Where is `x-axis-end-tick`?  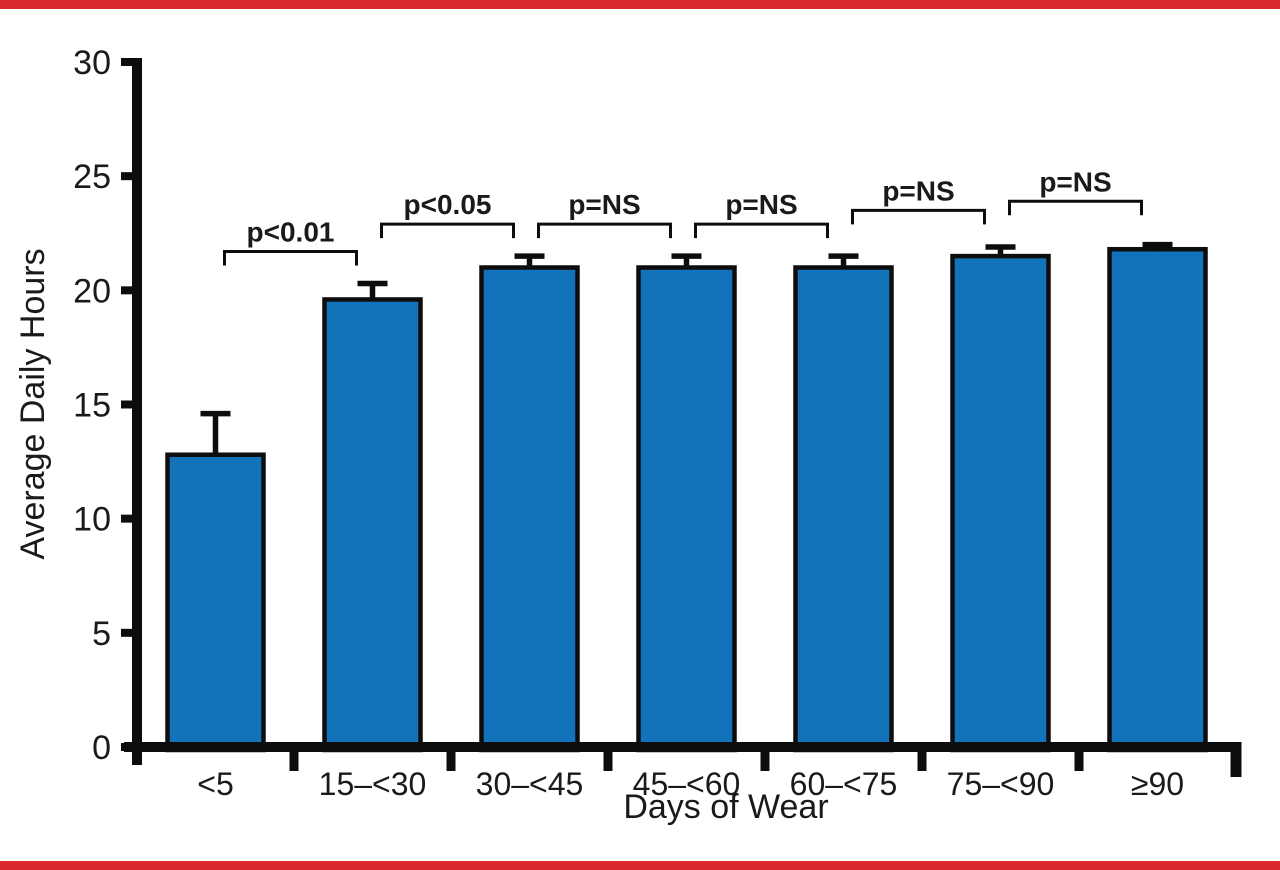 x-axis-end-tick is located at coordinates (1236, 759).